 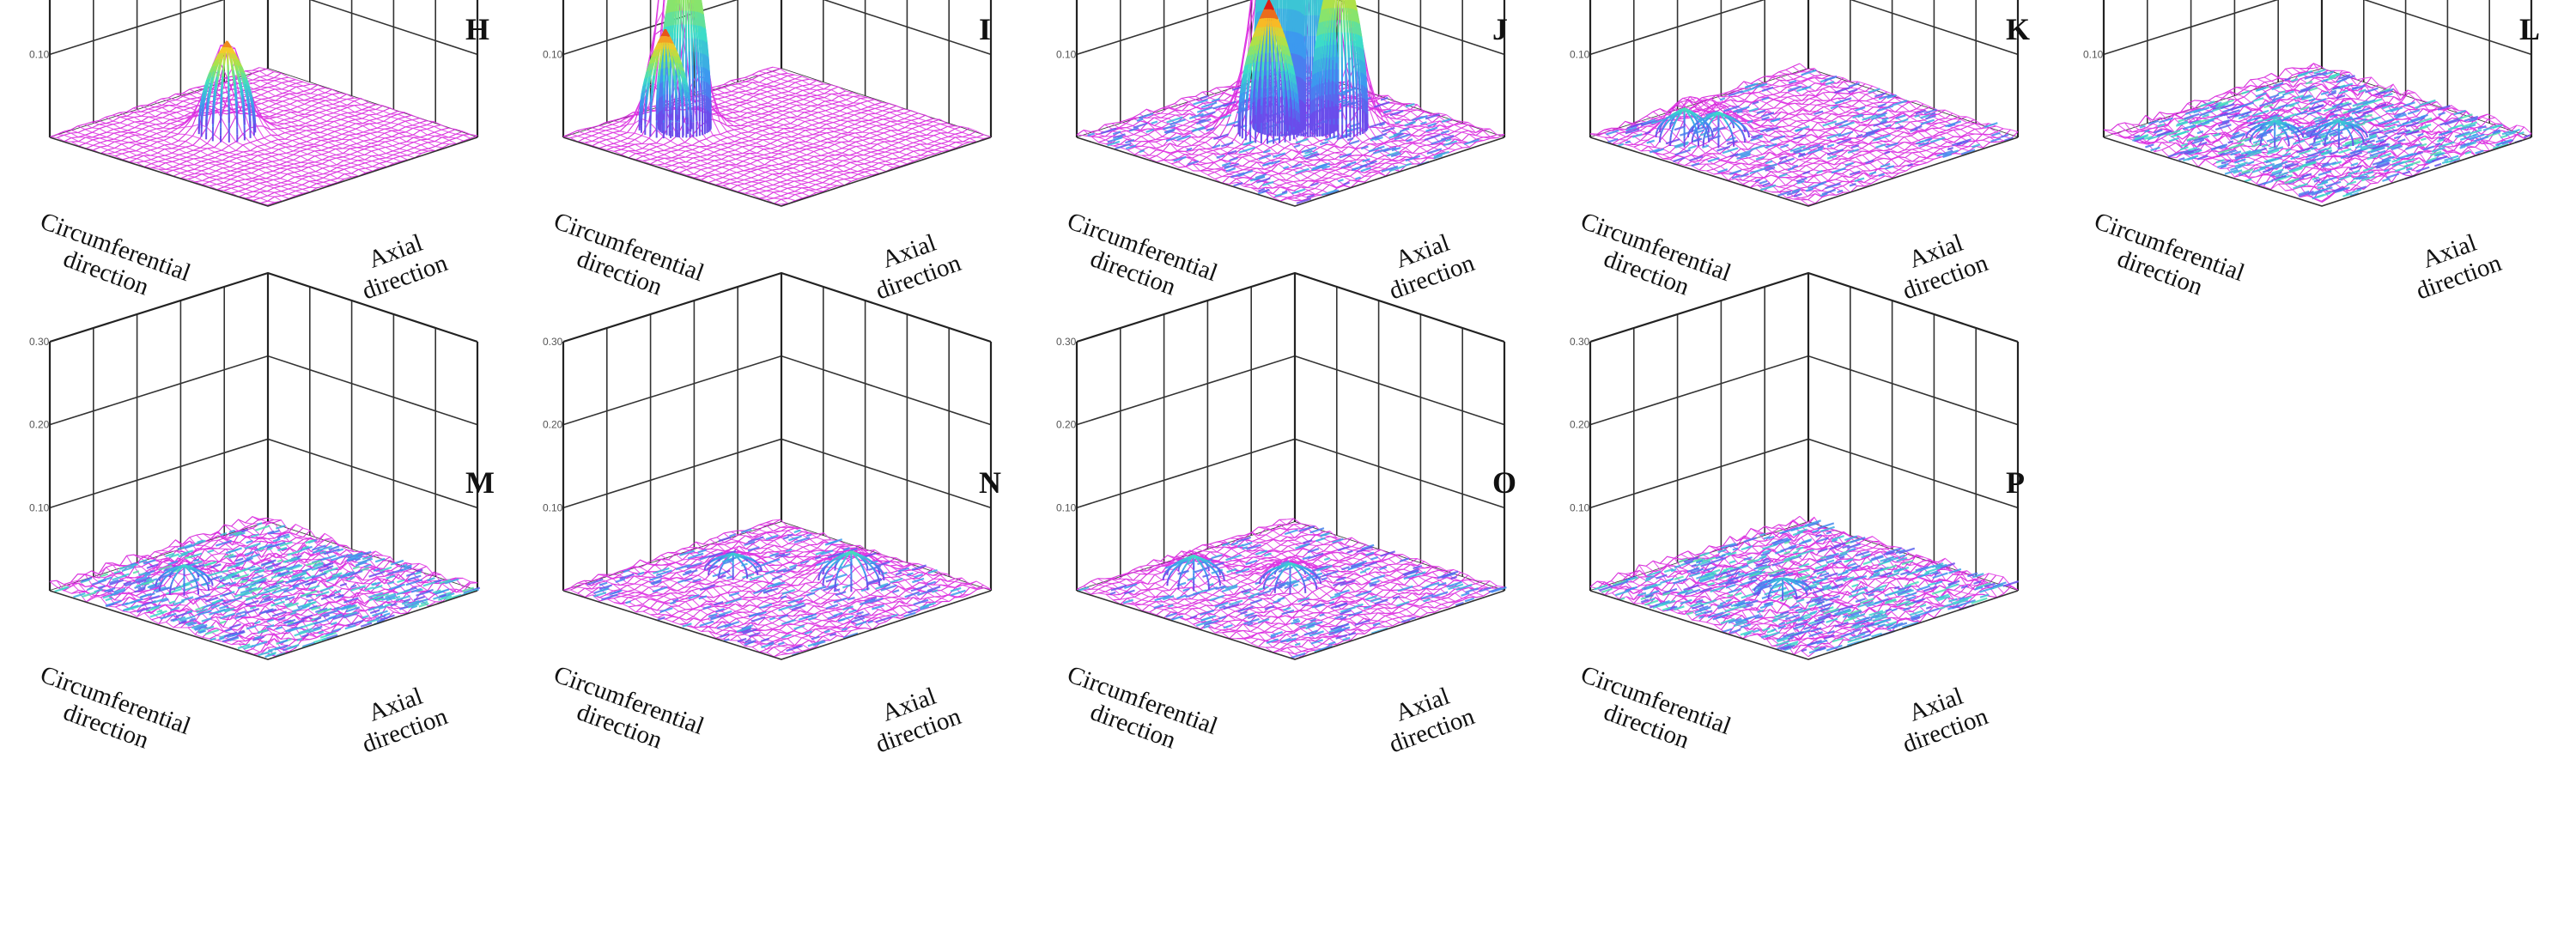 What do you see at coordinates (553, 54) in the screenshot?
I see `z-tick-label: 0.10` at bounding box center [553, 54].